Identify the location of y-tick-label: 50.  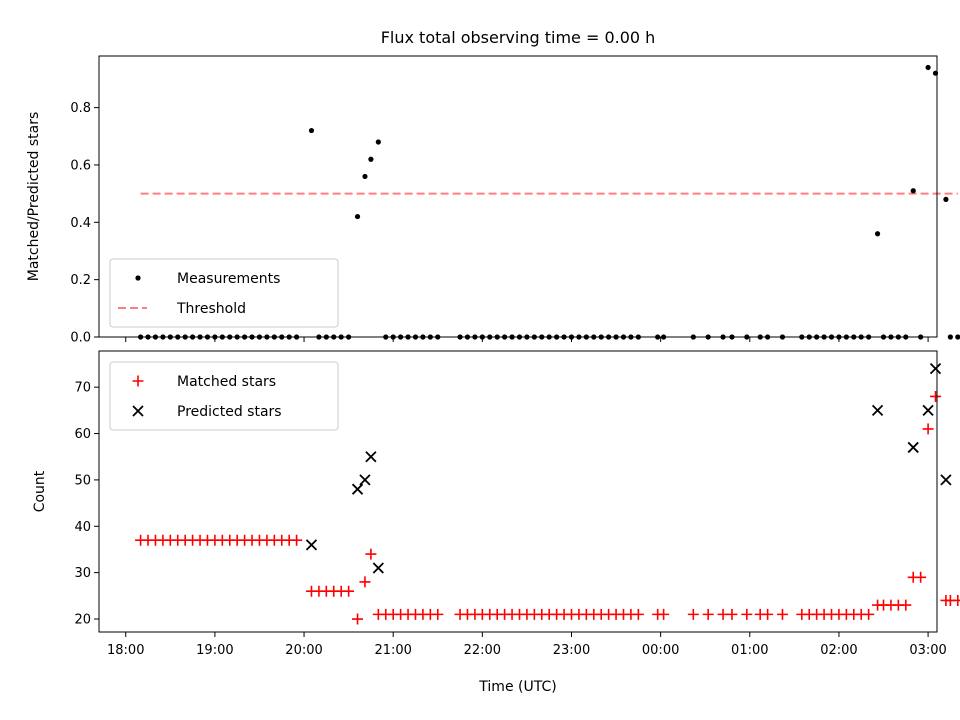
(82, 480).